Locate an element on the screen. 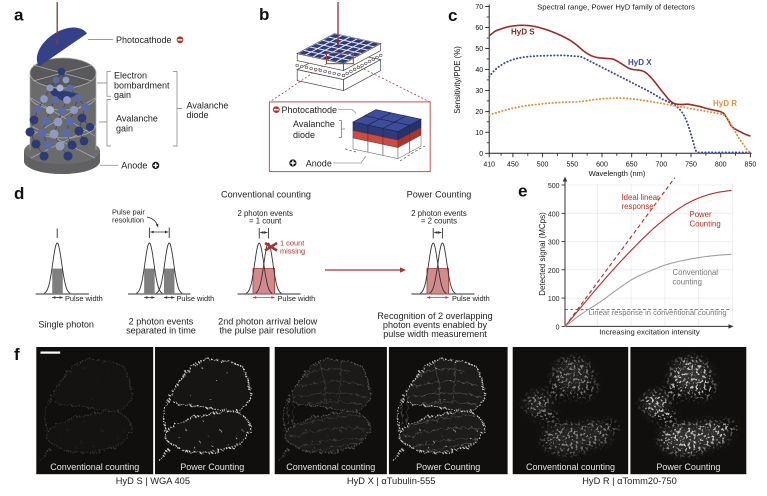 The image size is (767, 496). svg-text: photon events enabled by is located at coordinates (435, 325).